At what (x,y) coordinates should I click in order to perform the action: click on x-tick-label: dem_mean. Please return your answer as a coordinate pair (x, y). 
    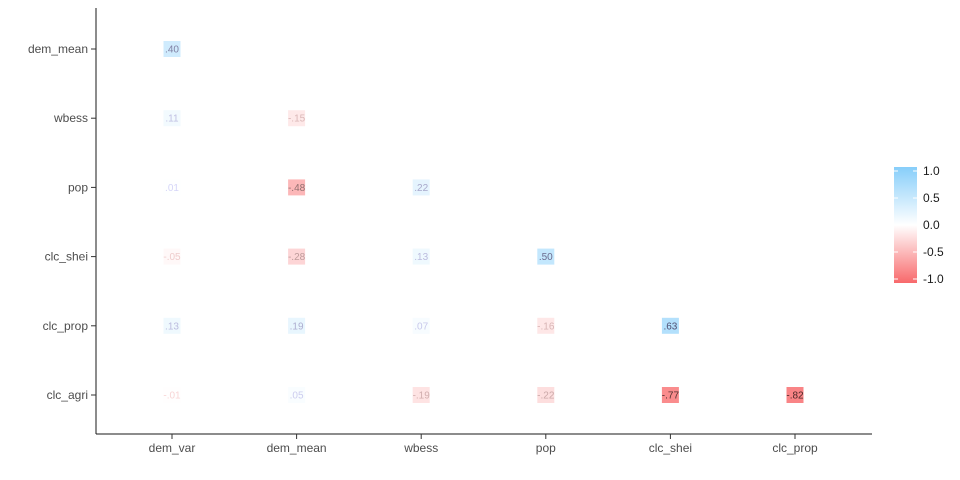
    Looking at the image, I should click on (297, 448).